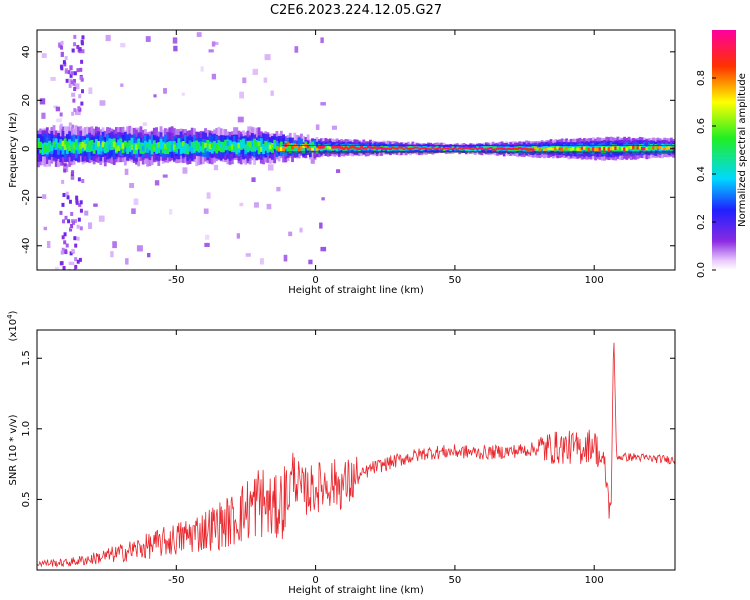  What do you see at coordinates (26, 197) in the screenshot?
I see `spectrogram-y-tick-label: -20` at bounding box center [26, 197].